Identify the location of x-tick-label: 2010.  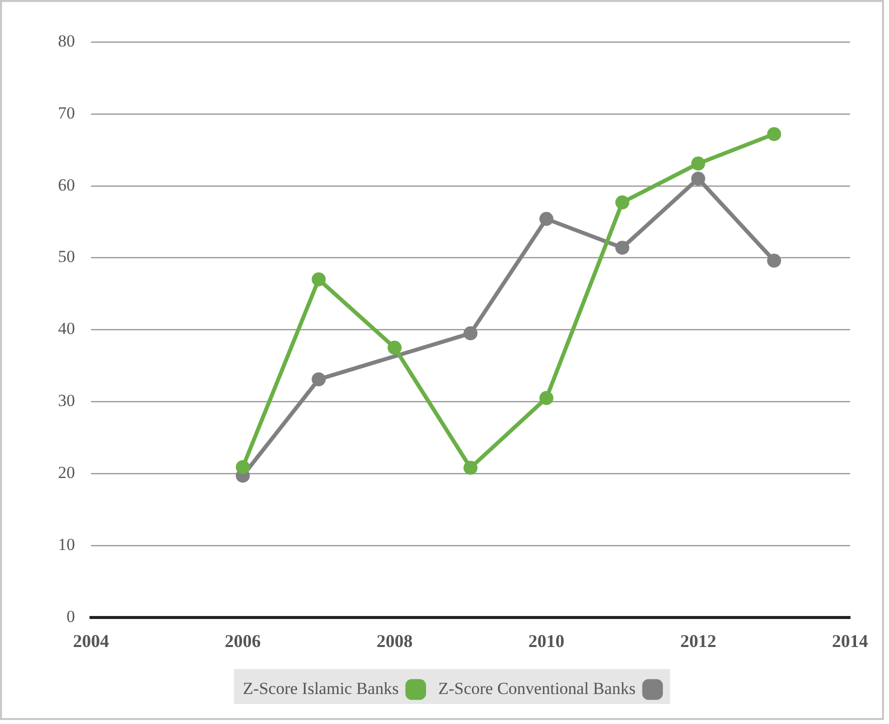
(546, 640).